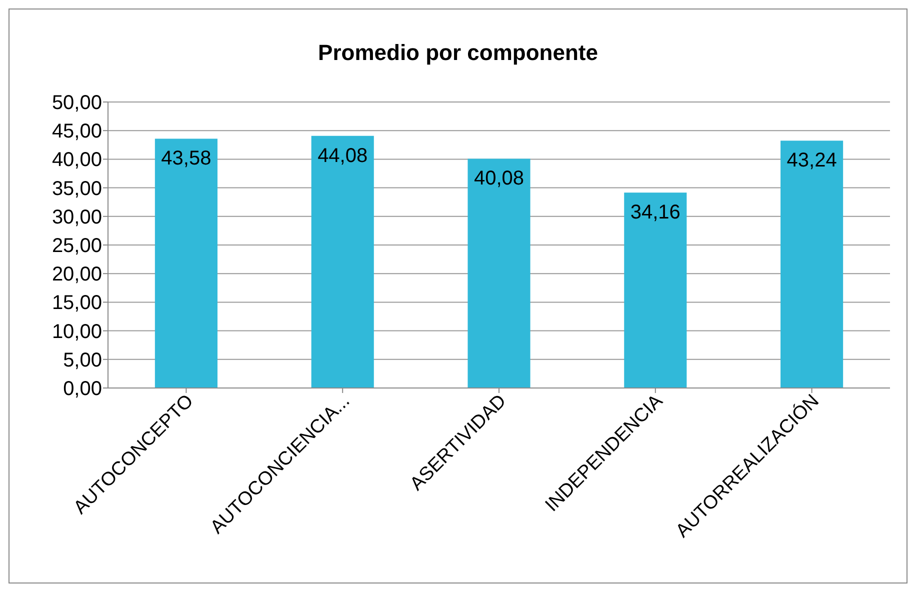  Describe the element at coordinates (77, 275) in the screenshot. I see `y-tick-label: 20,00` at that location.